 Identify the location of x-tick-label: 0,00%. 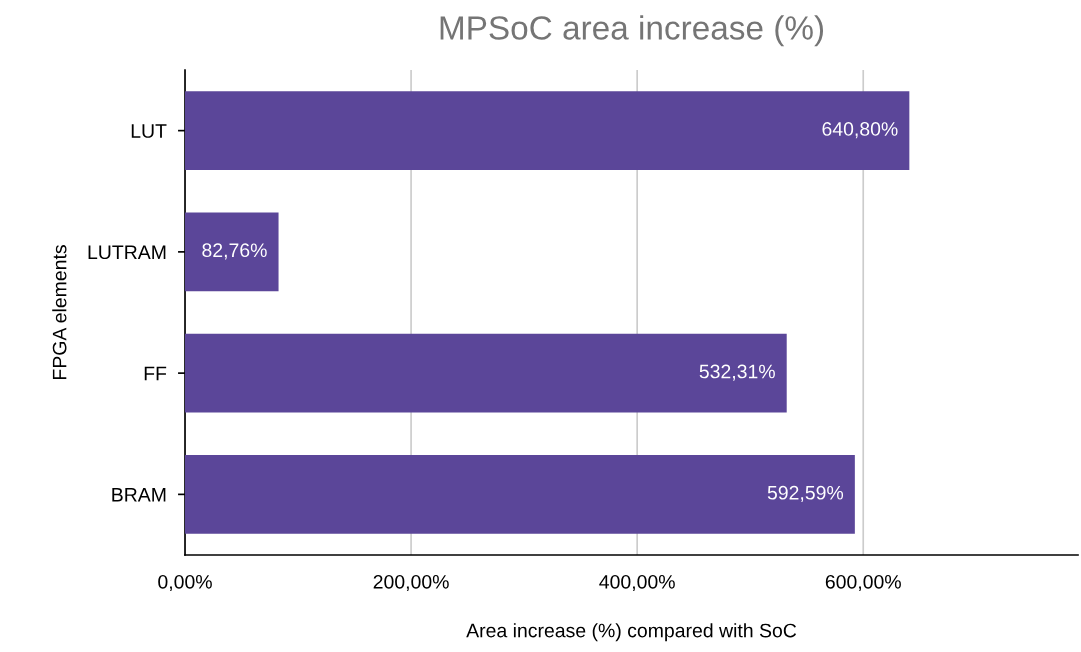
(185, 583).